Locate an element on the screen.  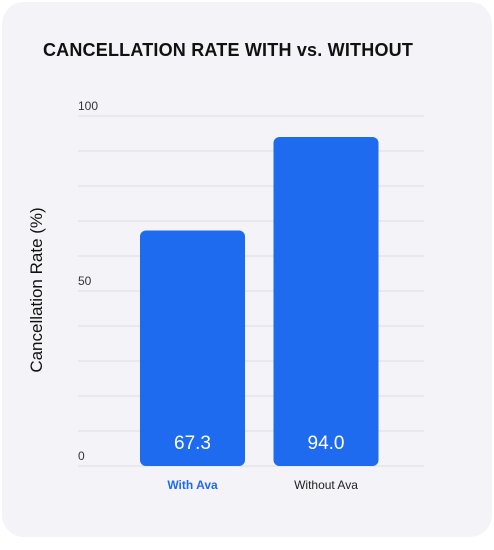
category-label: With Ava is located at coordinates (192, 485).